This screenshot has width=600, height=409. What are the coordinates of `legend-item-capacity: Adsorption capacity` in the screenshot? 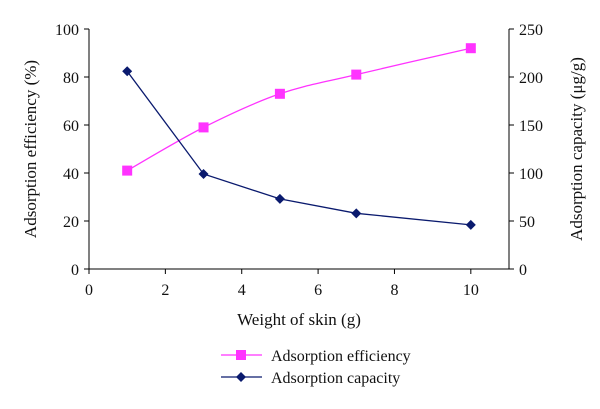 It's located at (310, 378).